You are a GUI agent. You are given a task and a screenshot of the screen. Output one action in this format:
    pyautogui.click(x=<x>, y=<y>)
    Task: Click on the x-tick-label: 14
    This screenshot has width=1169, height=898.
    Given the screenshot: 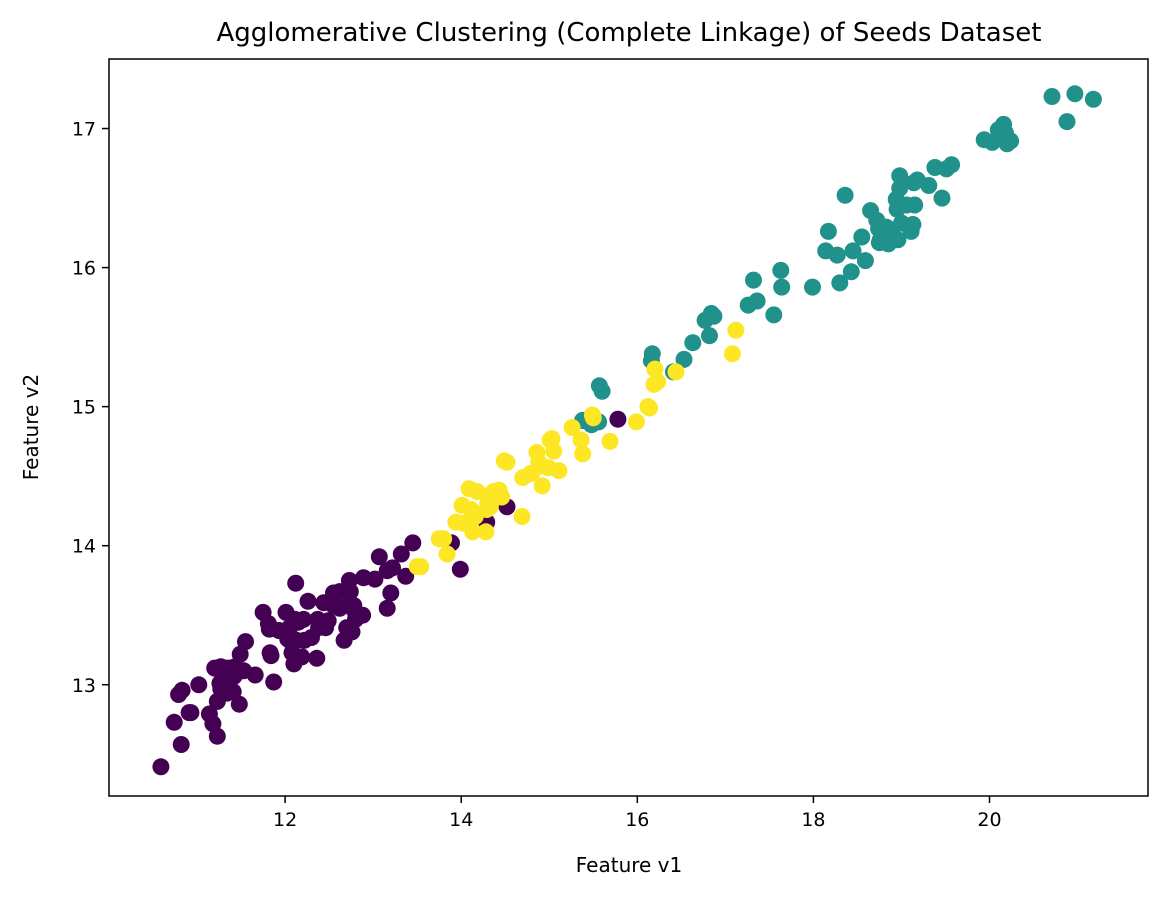 What is the action you would take?
    pyautogui.click(x=461, y=820)
    